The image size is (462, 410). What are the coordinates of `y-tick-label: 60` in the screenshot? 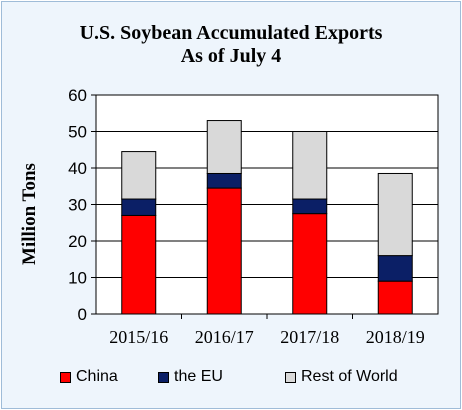 It's located at (77, 95).